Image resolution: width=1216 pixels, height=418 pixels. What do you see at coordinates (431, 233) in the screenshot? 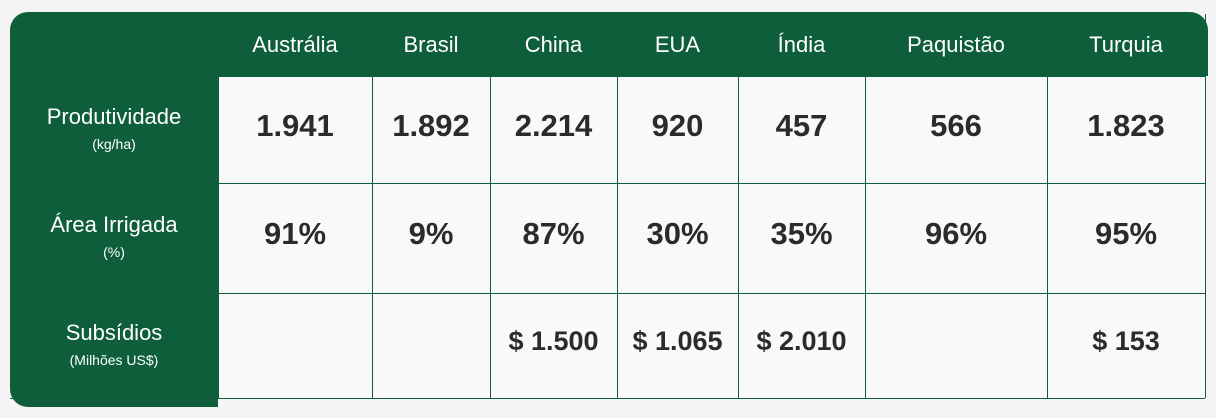
I see `cell-value: 9%` at bounding box center [431, 233].